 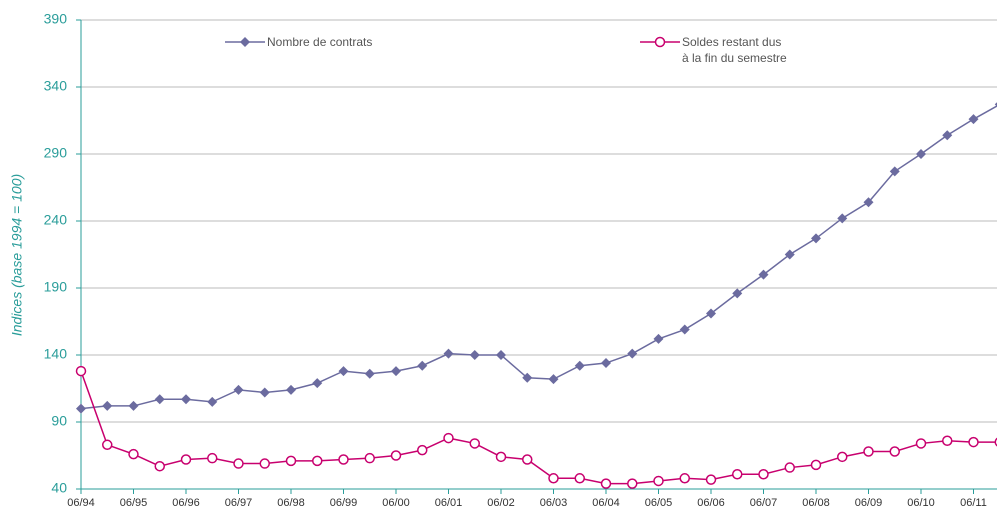 I want to click on y-tick-label: 40, so click(x=59, y=488).